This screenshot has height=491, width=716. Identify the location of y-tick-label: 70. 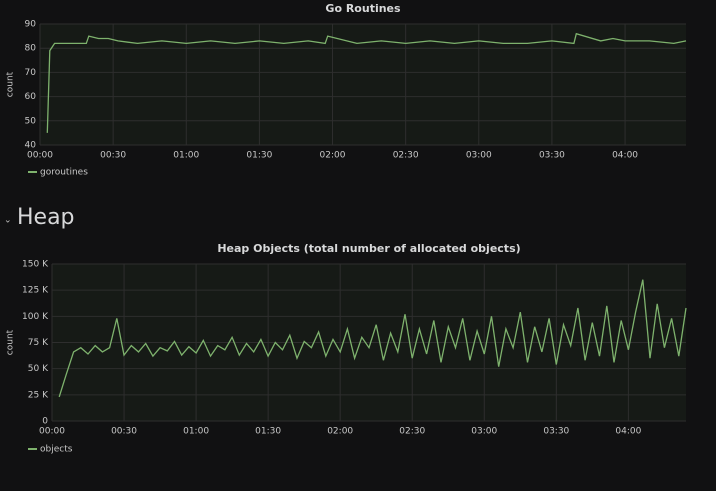
(31, 73).